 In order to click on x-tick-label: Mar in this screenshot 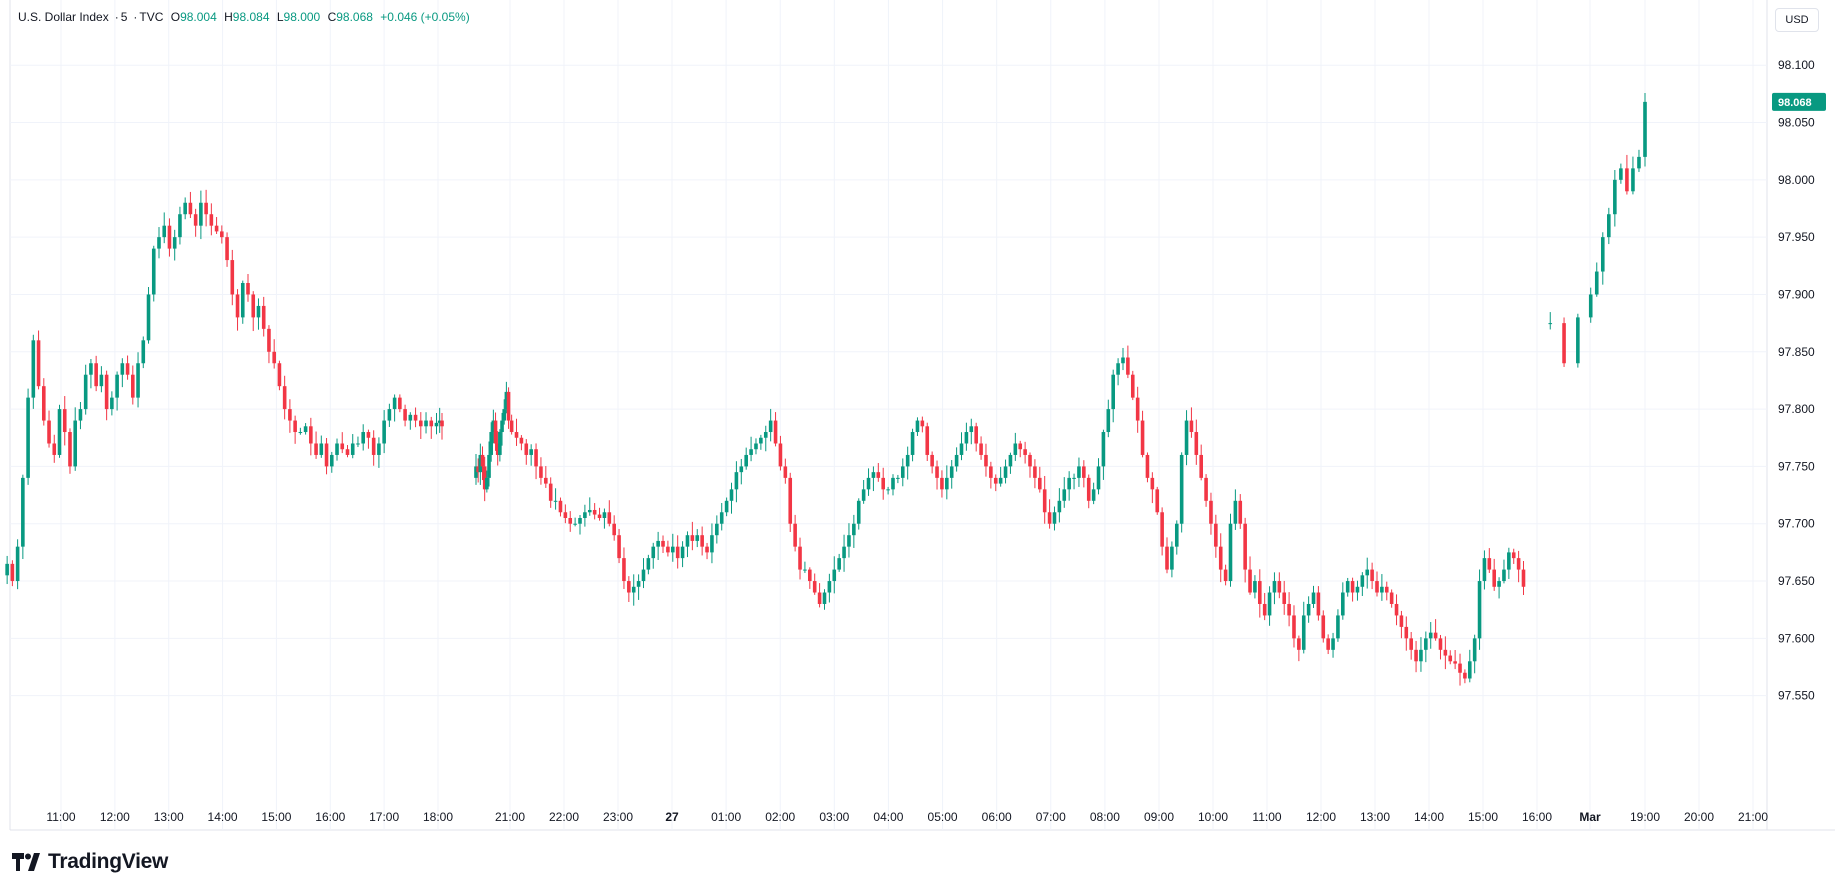, I will do `click(1590, 817)`.